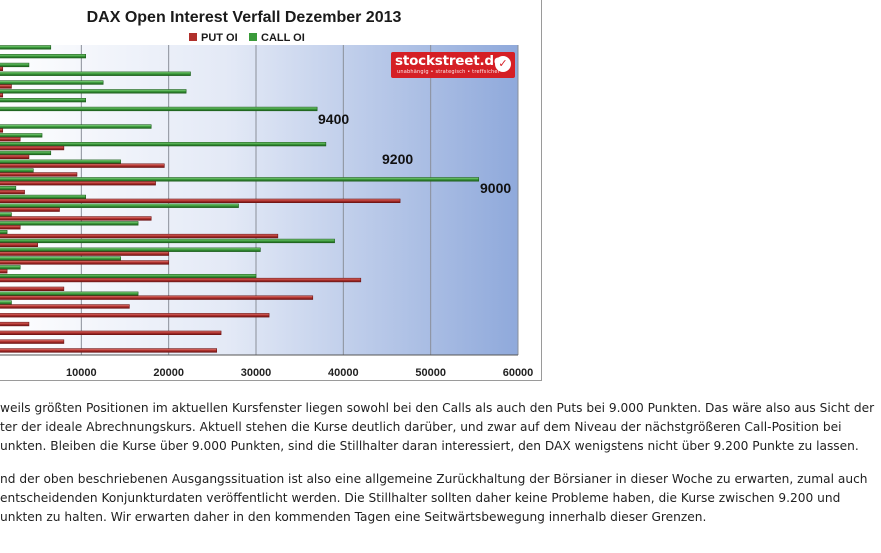 This screenshot has width=881, height=553. Describe the element at coordinates (81, 373) in the screenshot. I see `x-tick-label: 10000` at that location.